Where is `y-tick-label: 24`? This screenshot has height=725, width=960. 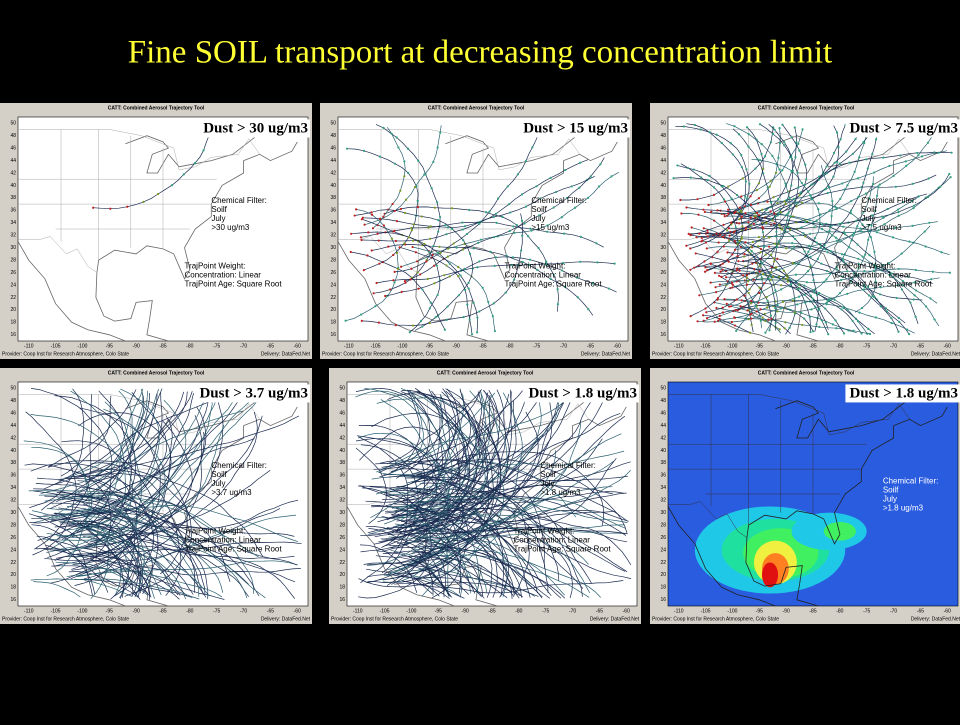 y-tick-label: 24 is located at coordinates (13, 550).